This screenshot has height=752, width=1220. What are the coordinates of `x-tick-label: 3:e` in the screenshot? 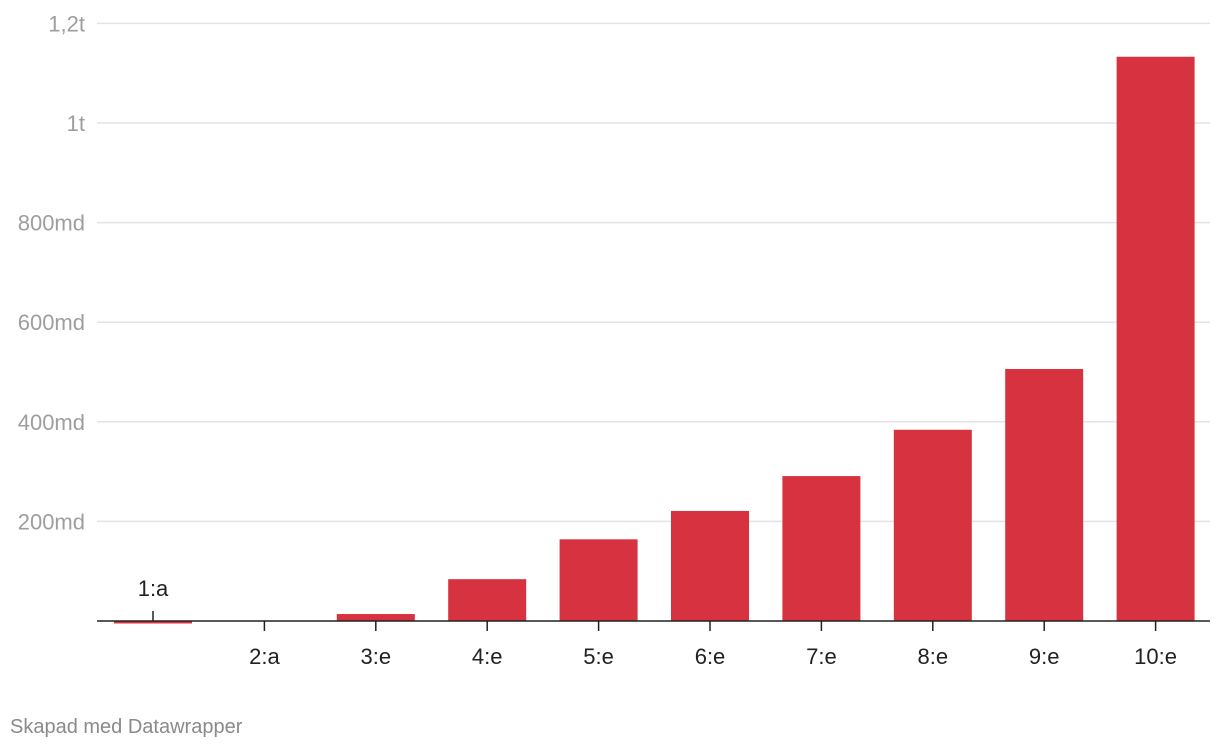 It's located at (376, 656).